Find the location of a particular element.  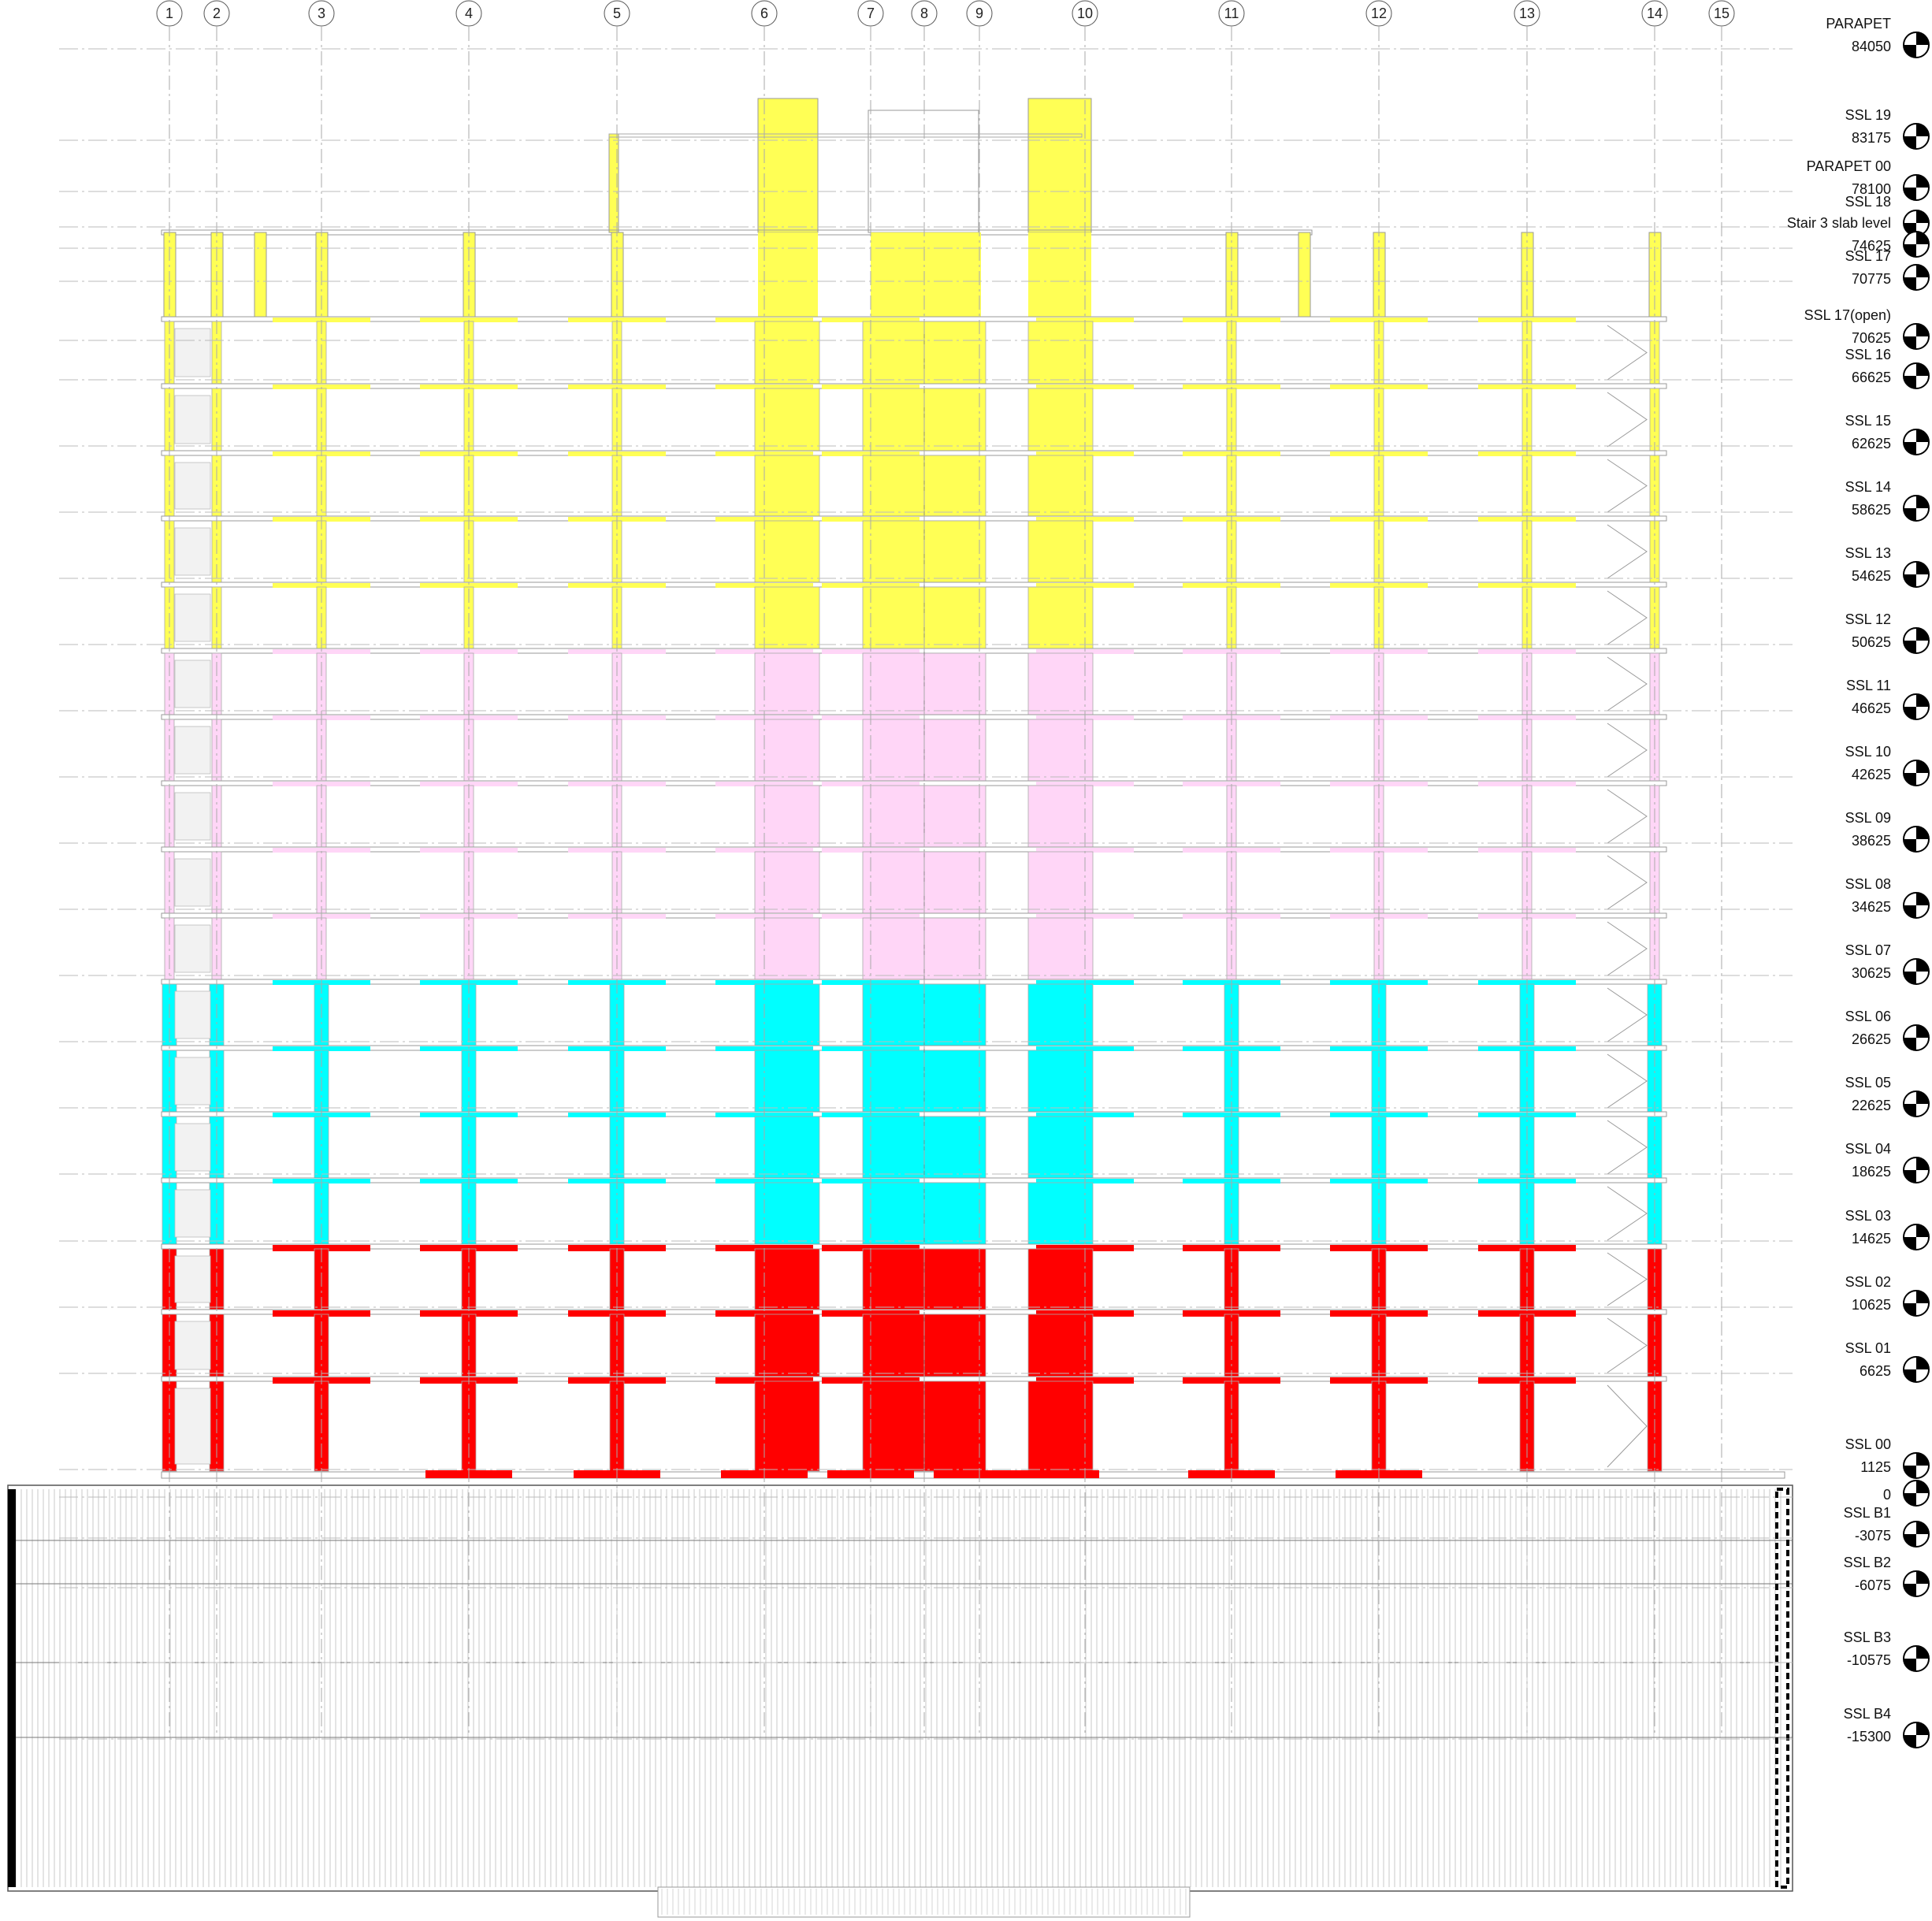

level-value: 70775 is located at coordinates (1871, 279).